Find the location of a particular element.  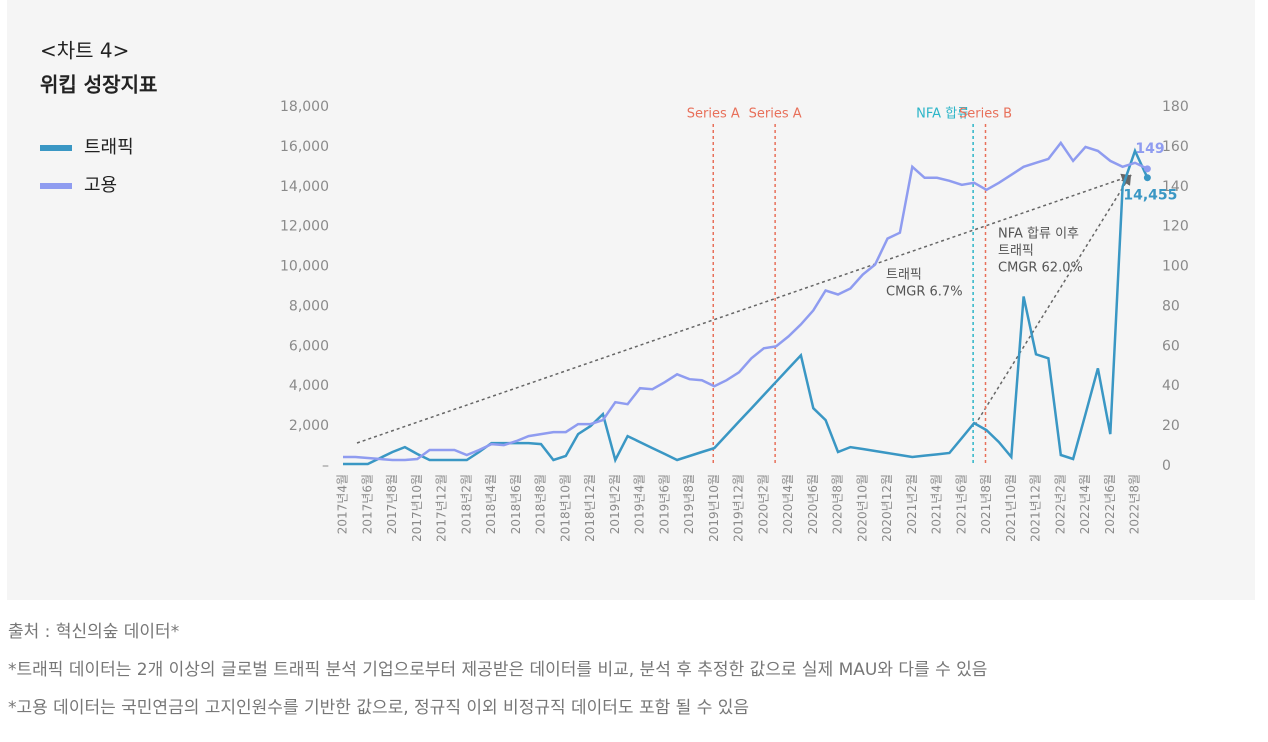

note: 출처 : 혁신의숲 데이터* is located at coordinates (93, 632).